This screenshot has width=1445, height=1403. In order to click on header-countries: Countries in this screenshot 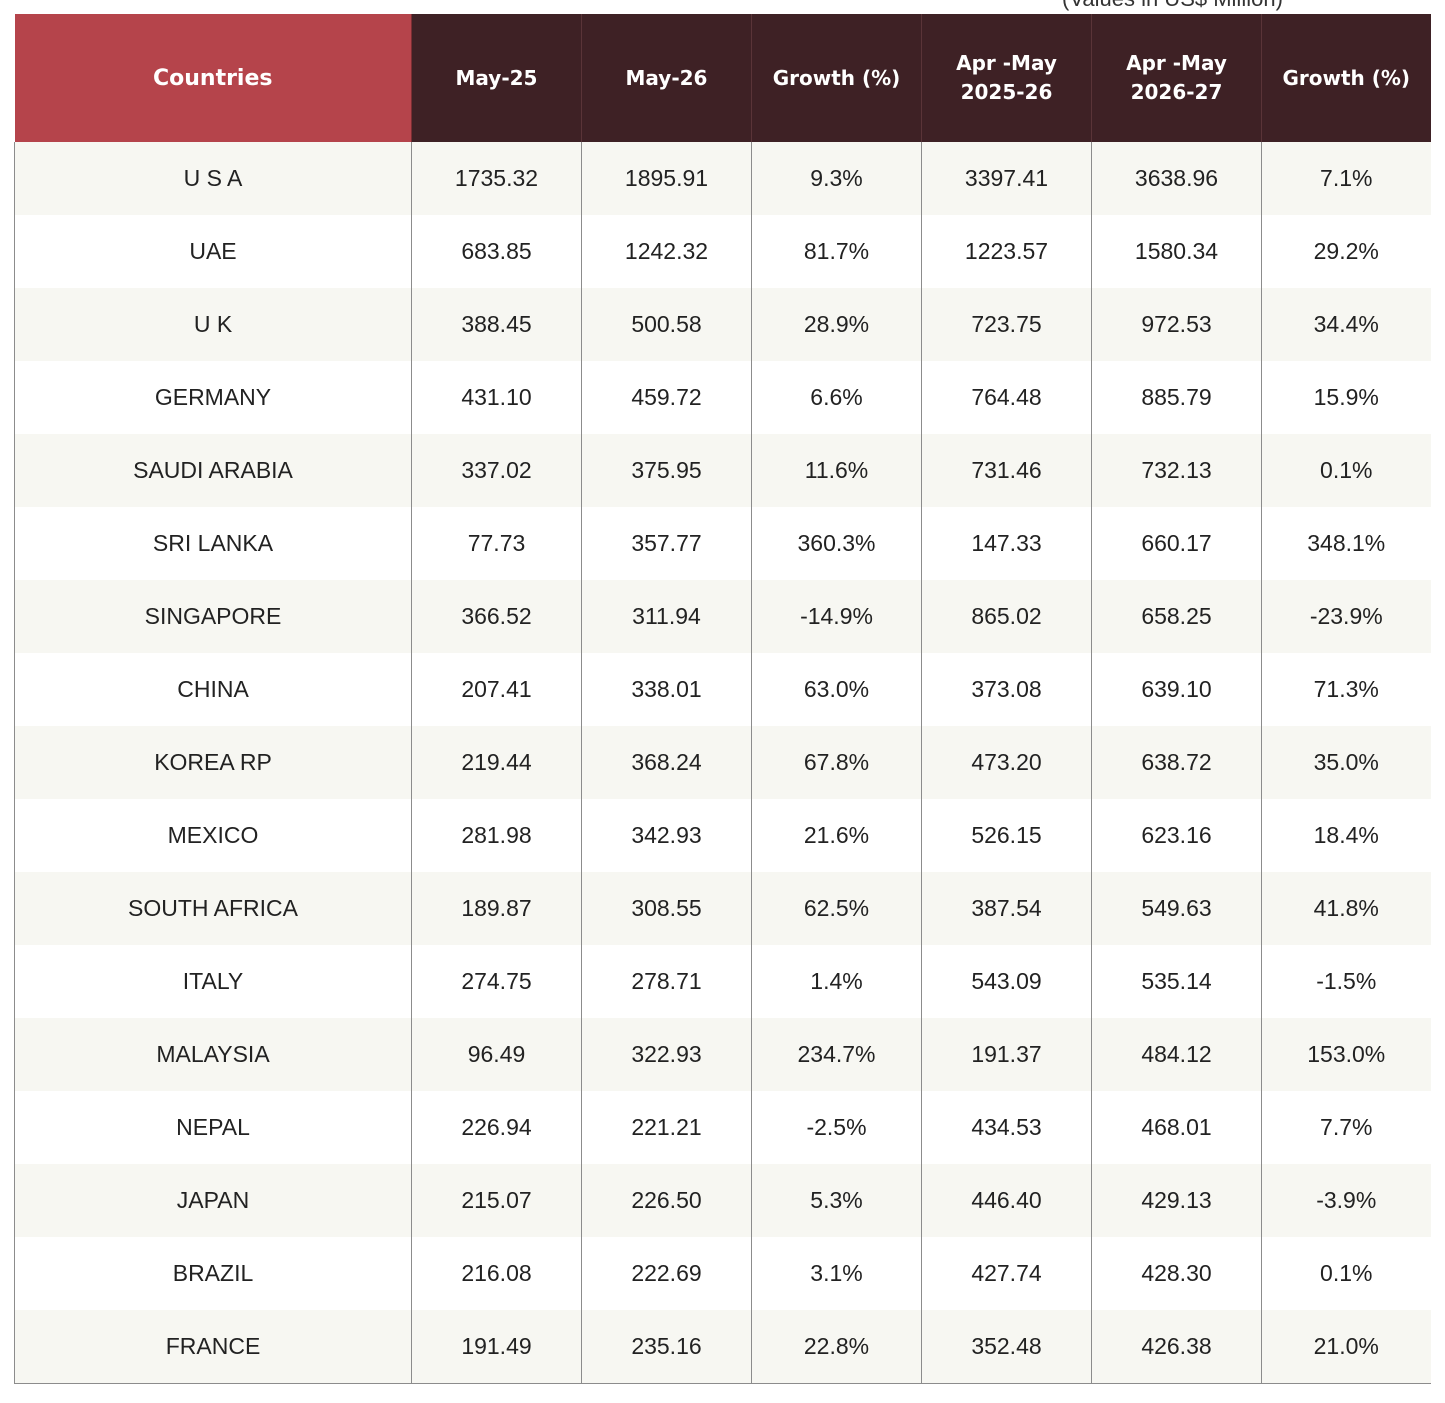, I will do `click(213, 78)`.